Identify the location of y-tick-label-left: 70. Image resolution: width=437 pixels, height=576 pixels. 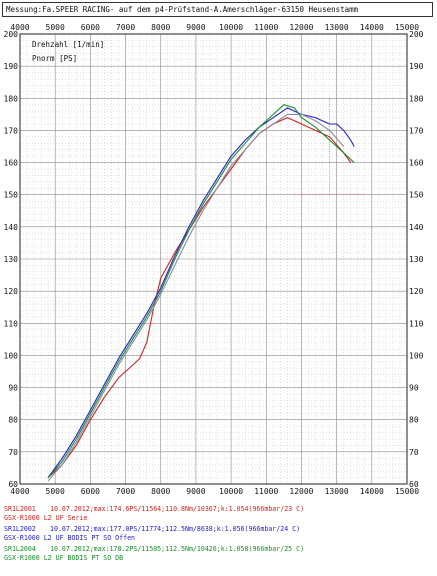
(13, 452).